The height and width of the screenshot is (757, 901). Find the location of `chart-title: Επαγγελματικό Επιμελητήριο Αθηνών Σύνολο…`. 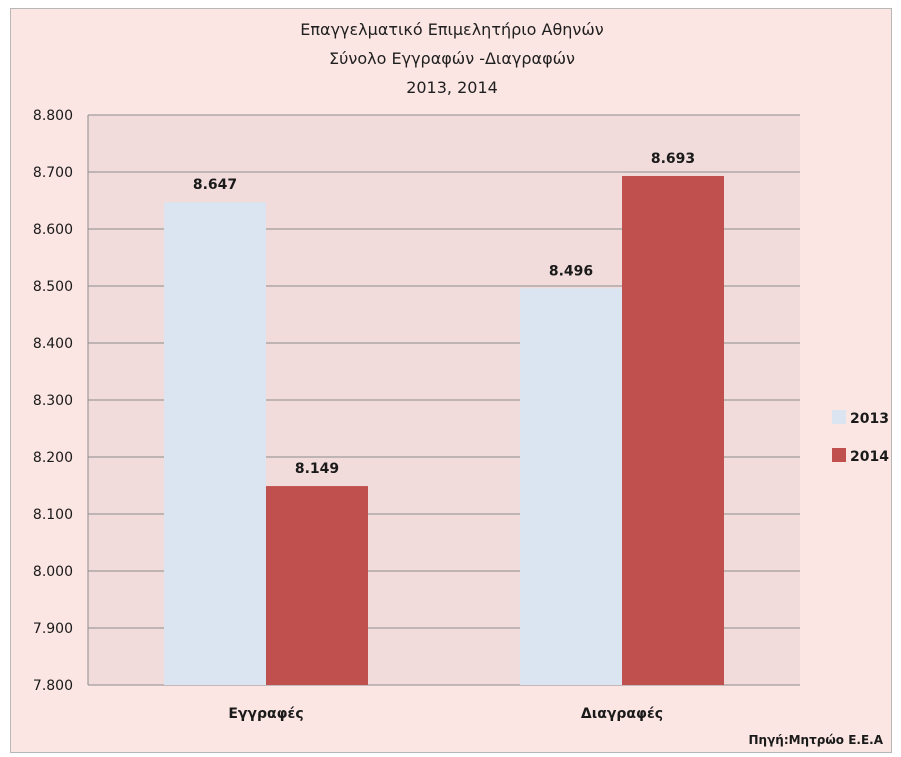

chart-title: Επαγγελματικό Επιμελητήριο Αθηνών Σύνολο… is located at coordinates (451, 58).